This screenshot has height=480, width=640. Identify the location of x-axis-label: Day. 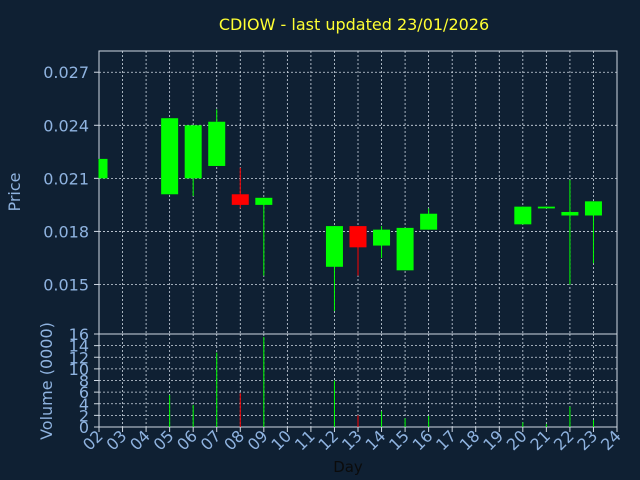
(348, 467).